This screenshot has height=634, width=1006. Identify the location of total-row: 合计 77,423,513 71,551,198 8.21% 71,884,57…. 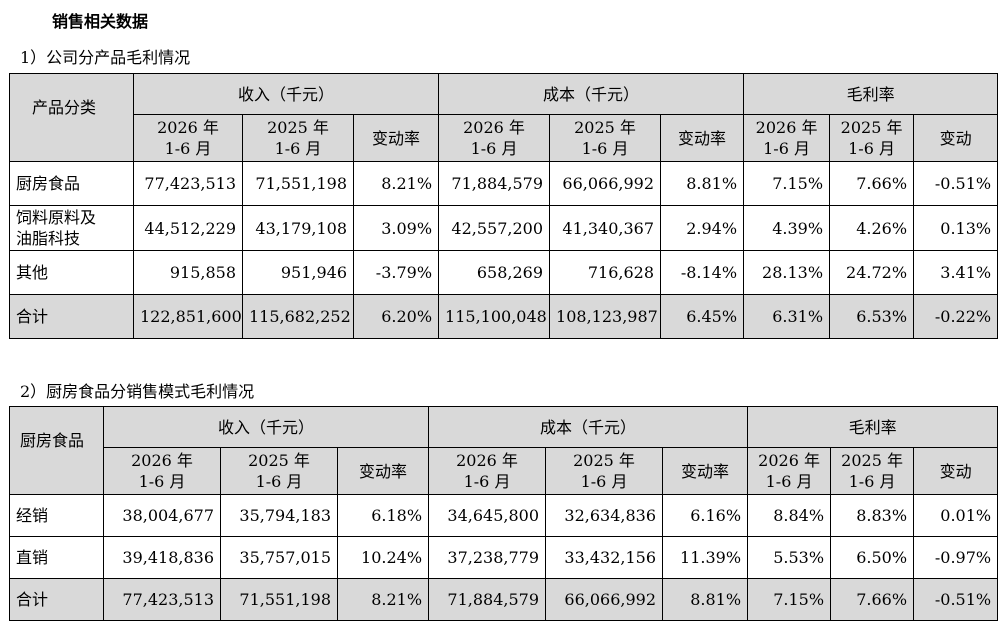
(504, 599).